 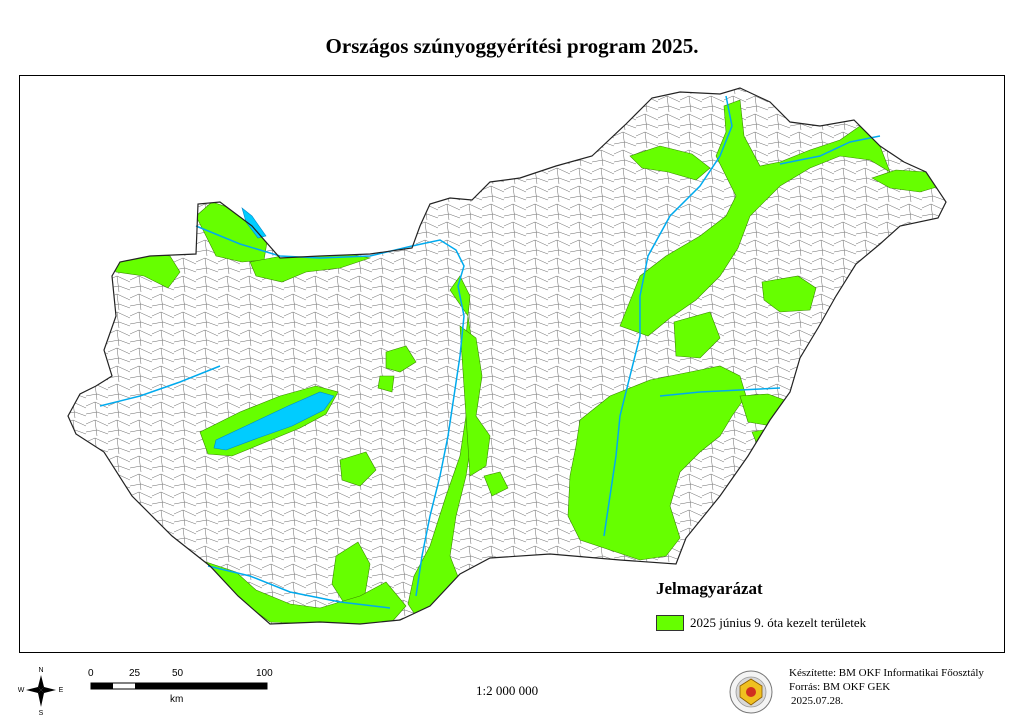 I want to click on lake-balaton, so click(x=274, y=421).